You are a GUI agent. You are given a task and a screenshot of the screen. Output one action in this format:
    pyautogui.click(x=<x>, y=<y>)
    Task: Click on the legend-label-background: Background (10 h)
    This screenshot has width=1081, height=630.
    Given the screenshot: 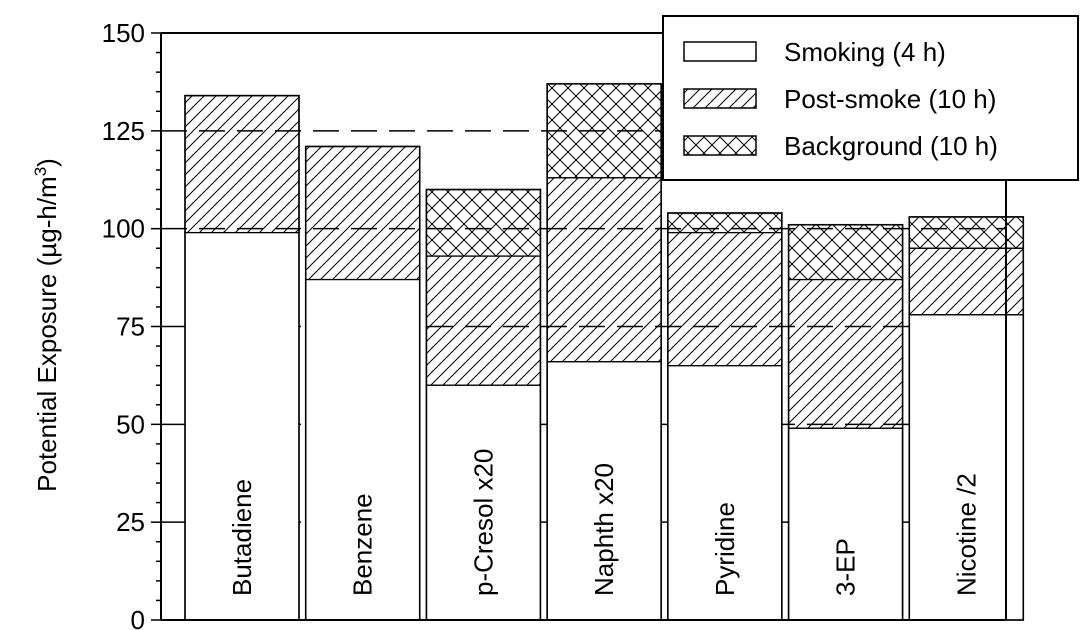 What is the action you would take?
    pyautogui.click(x=891, y=146)
    